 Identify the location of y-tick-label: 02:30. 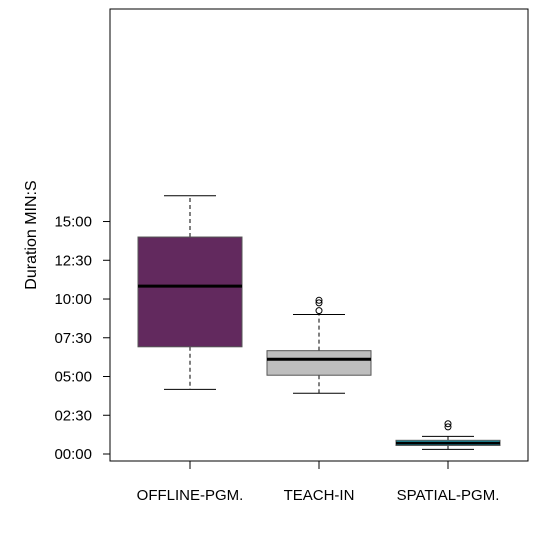
(73, 415).